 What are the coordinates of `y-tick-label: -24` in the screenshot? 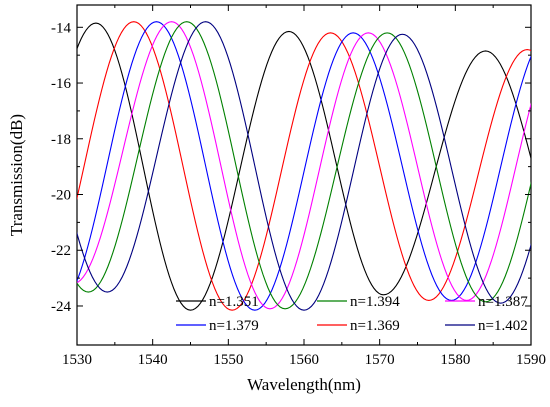 It's located at (61, 307).